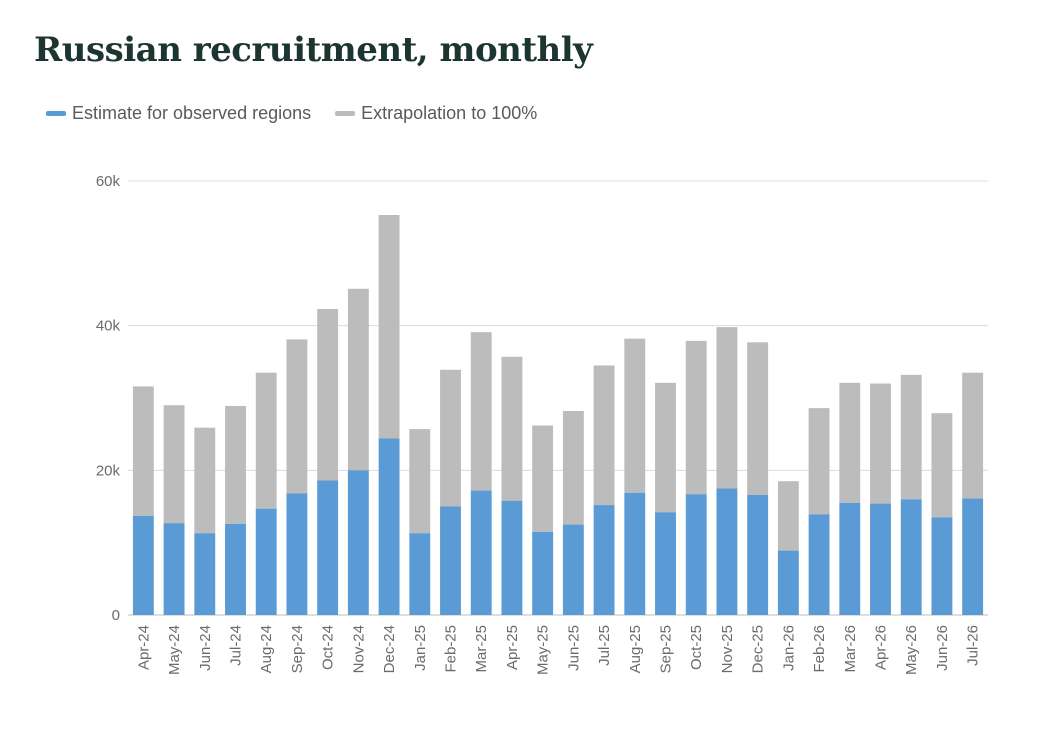 Image resolution: width=1064 pixels, height=750 pixels. Describe the element at coordinates (449, 113) in the screenshot. I see `legend-label-extrapolated: Extrapolation to 100%` at that location.